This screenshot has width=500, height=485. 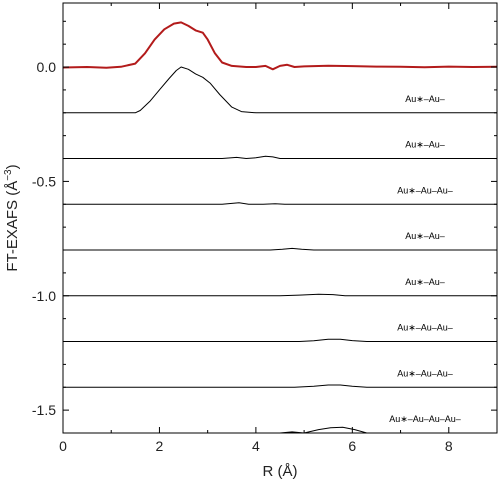 I want to click on y-axis-title-main: FT-EXAFS (Å, so click(x=12, y=226).